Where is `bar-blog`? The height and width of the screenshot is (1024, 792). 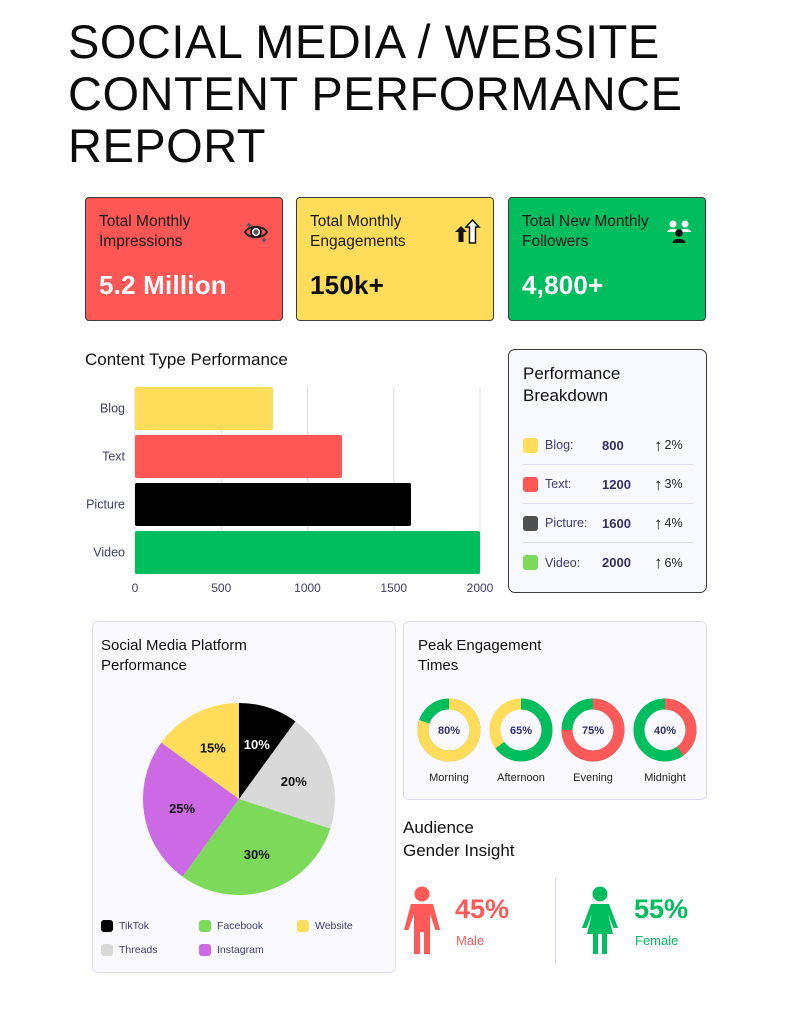
bar-blog is located at coordinates (204, 408).